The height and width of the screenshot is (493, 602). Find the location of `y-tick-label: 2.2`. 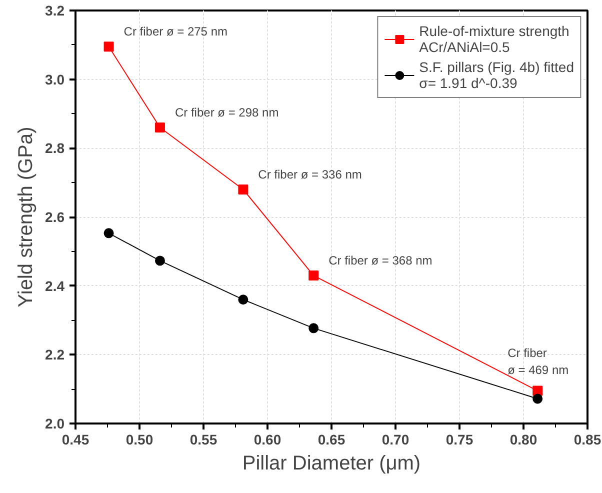

y-tick-label: 2.2 is located at coordinates (55, 354).